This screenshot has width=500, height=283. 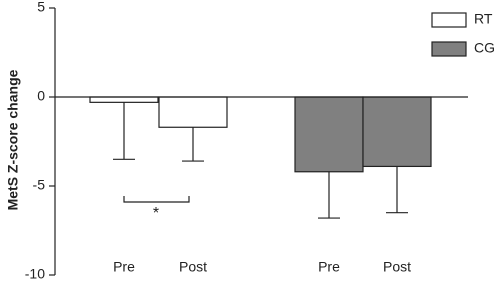 I want to click on legend-label: CG, so click(x=484, y=48).